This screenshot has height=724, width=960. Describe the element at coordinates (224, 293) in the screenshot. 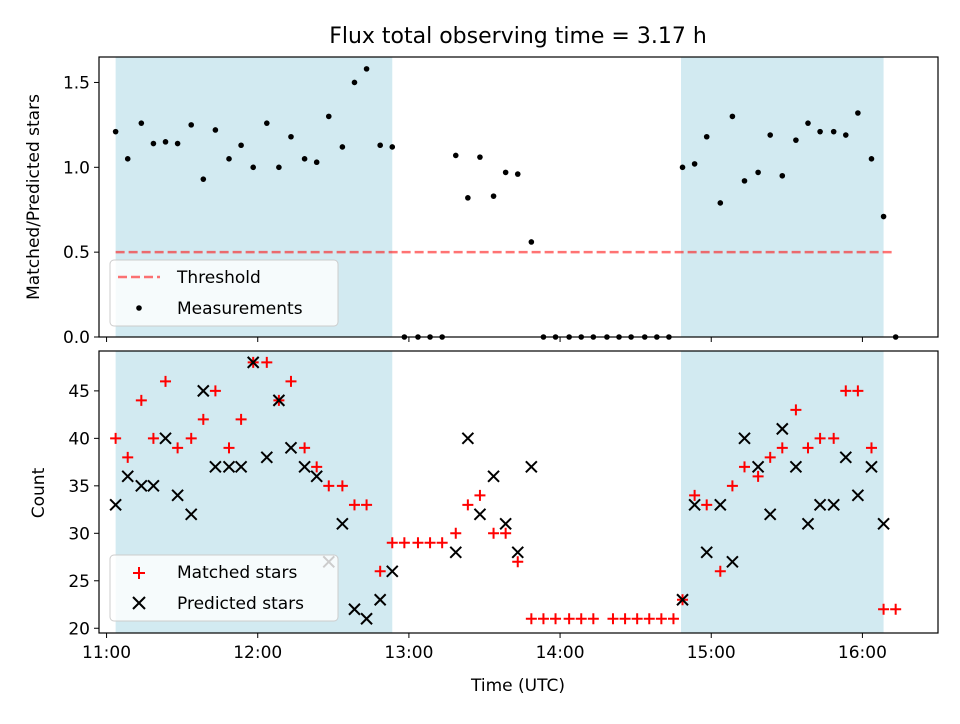

I see `top-legend-box` at that location.